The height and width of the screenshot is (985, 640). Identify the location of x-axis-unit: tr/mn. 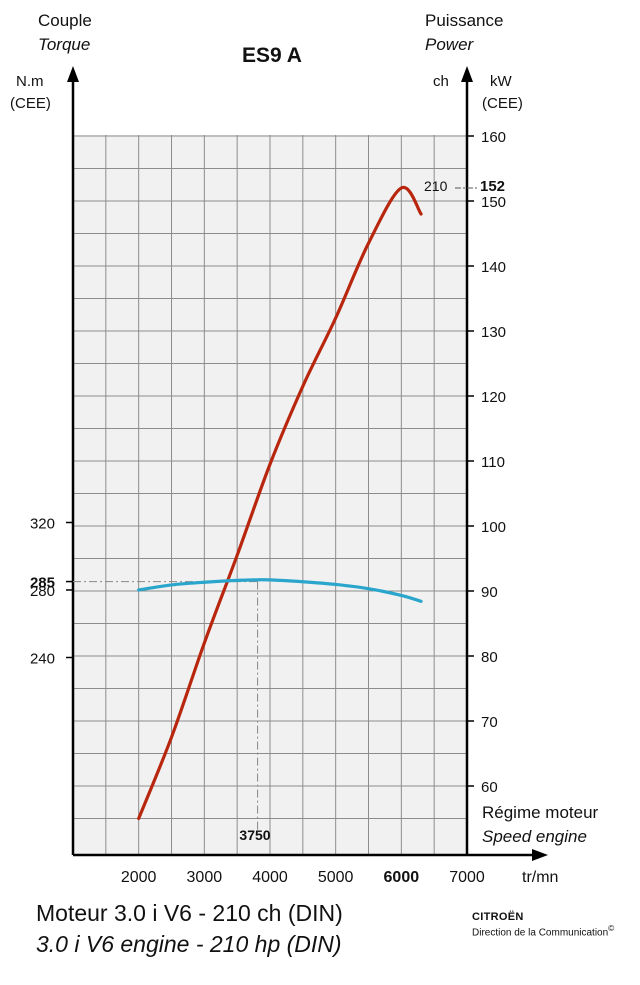
(540, 877).